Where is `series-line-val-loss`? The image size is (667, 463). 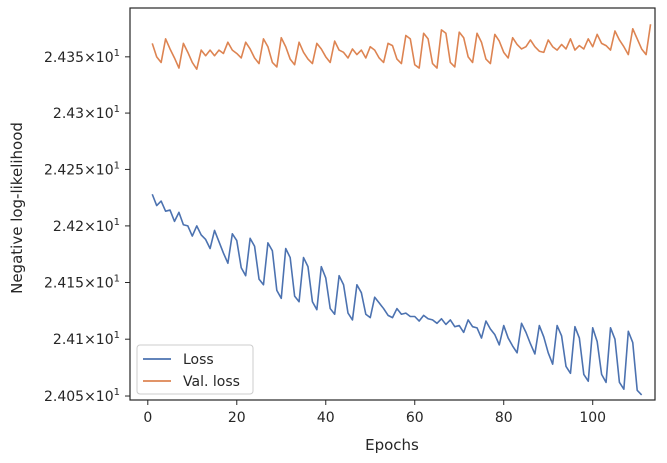 series-line-val-loss is located at coordinates (401, 47).